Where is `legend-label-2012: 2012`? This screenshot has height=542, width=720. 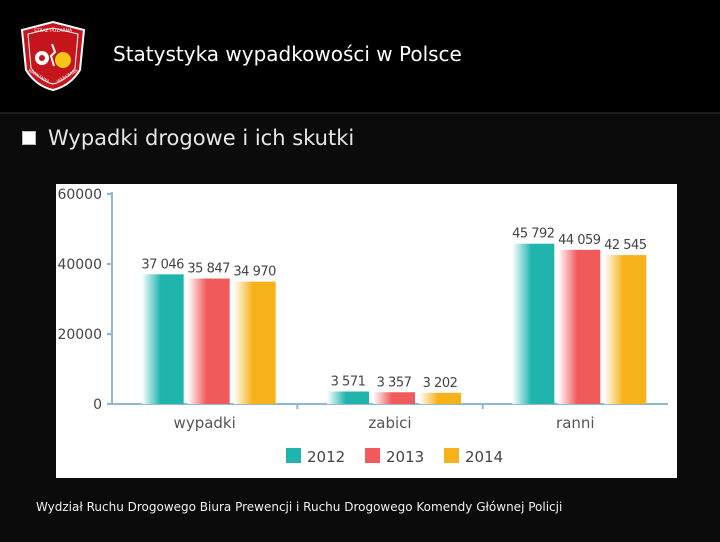 legend-label-2012: 2012 is located at coordinates (326, 457).